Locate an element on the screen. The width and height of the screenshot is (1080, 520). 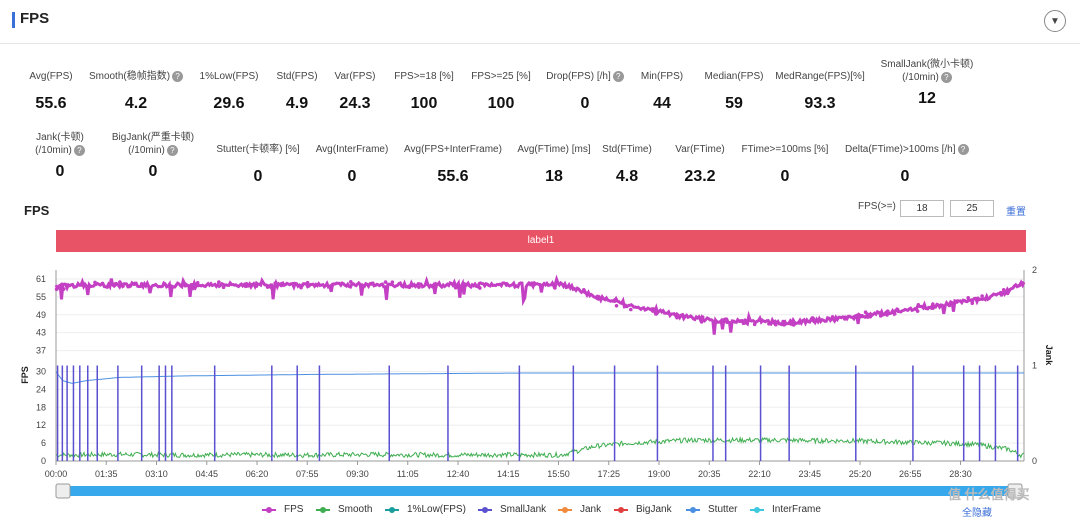
y-tick-label: 6 is located at coordinates (43, 443).